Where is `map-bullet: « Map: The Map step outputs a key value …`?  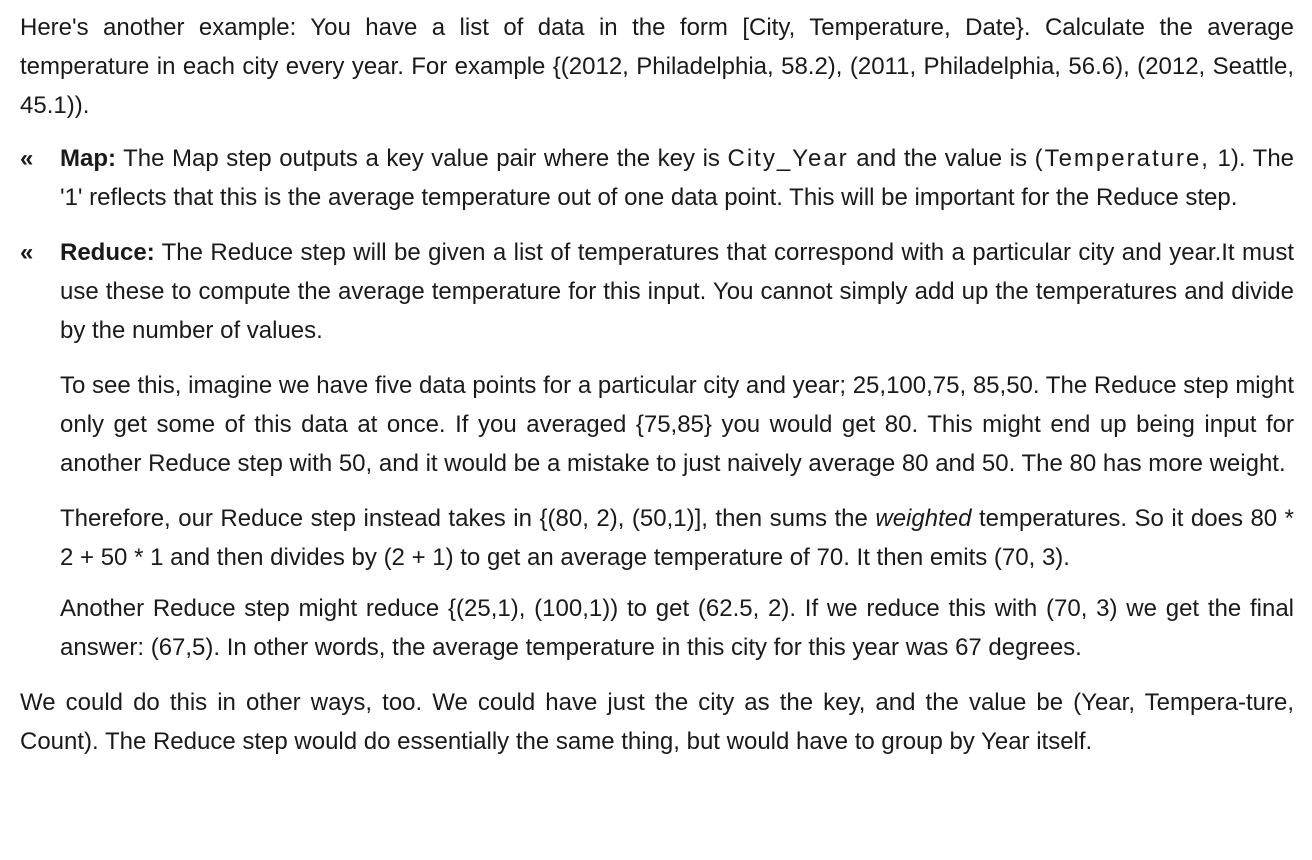
map-bullet: « Map: The Map step outputs a key value … is located at coordinates (657, 178).